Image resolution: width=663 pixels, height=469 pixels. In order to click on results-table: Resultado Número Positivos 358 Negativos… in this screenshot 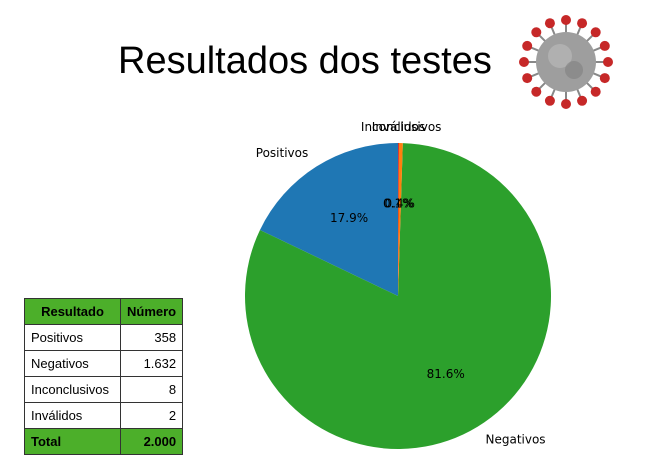, I will do `click(104, 376)`.